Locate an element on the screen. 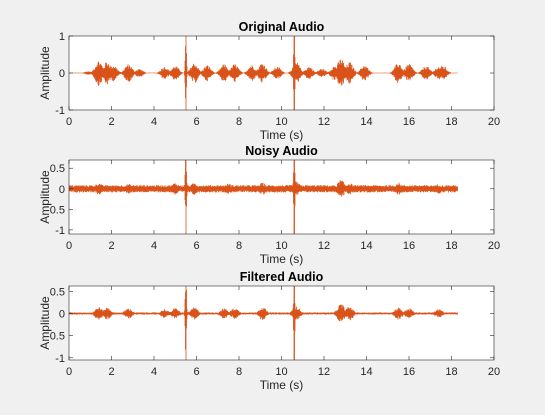  axes-title: Filtered Audio is located at coordinates (282, 277).